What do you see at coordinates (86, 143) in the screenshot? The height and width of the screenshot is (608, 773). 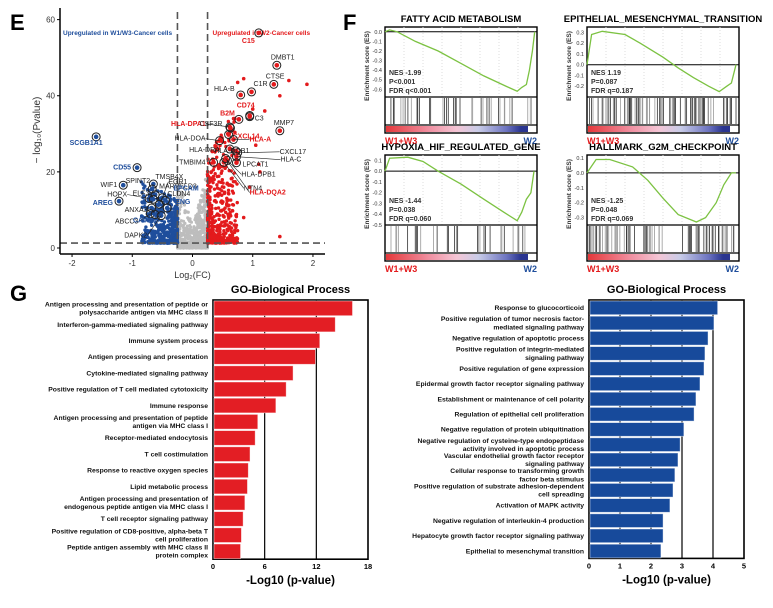 I see `gene-label: SCGB1A1` at bounding box center [86, 143].